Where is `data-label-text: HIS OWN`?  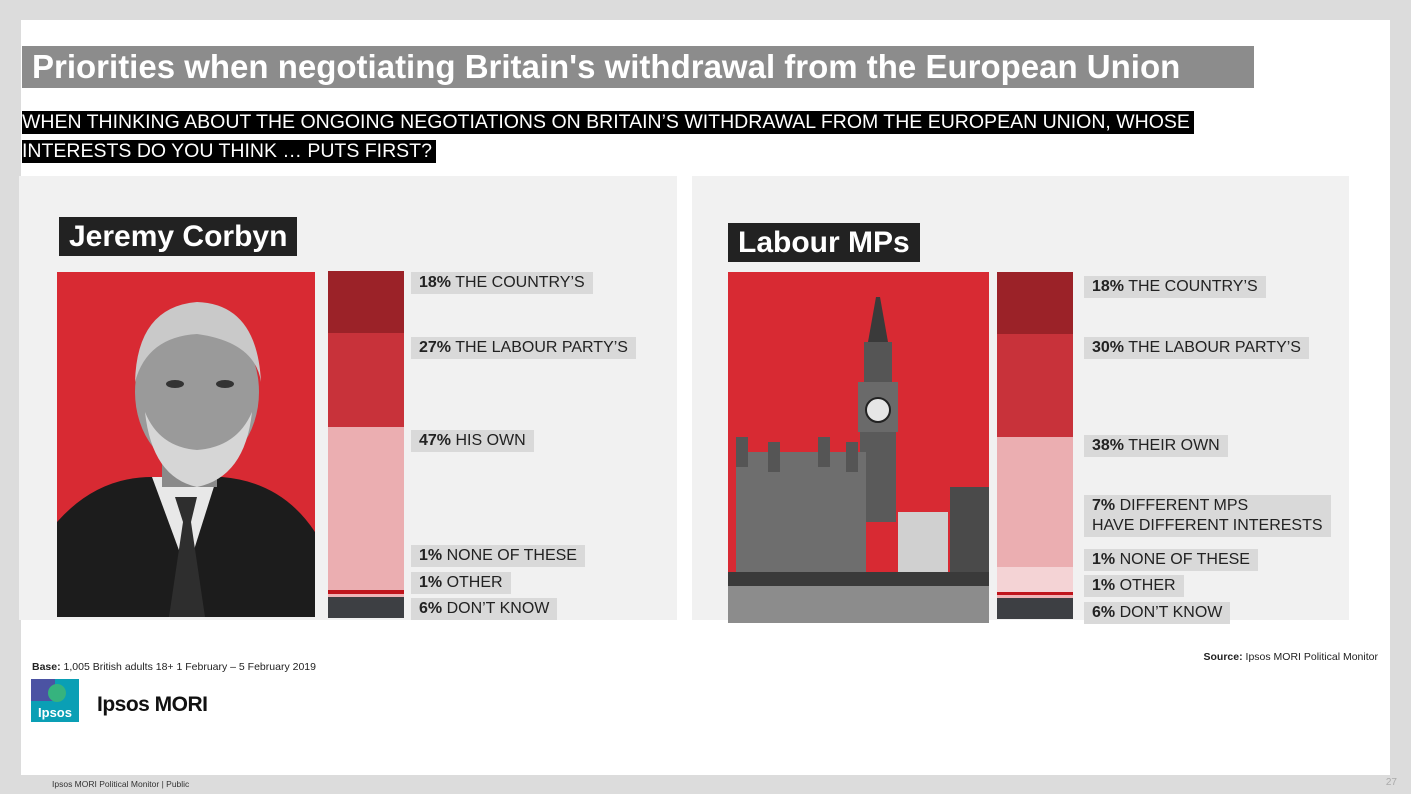 data-label-text: HIS OWN is located at coordinates (488, 440).